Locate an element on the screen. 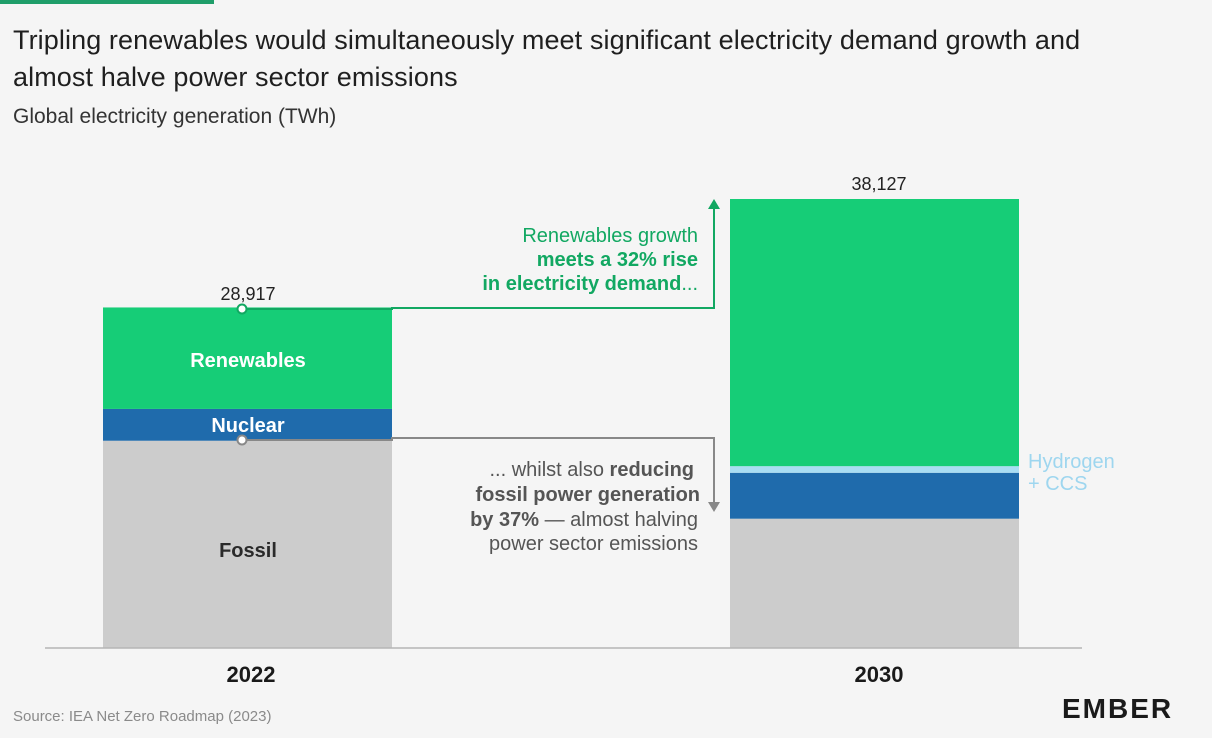 This screenshot has height=738, width=1212. fossil-annotation-line3: by 37% — almost halving is located at coordinates (584, 520).